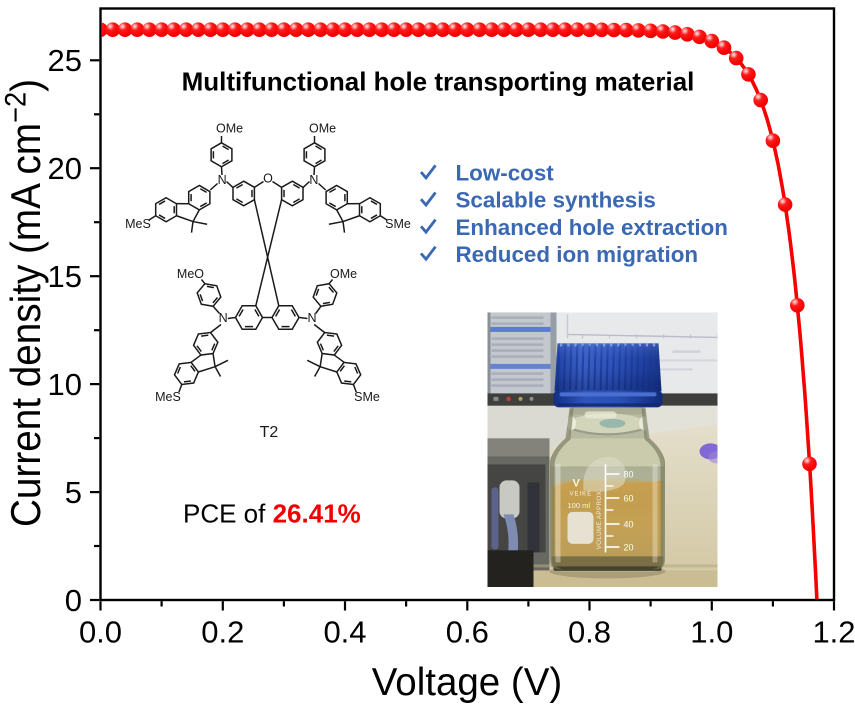 This screenshot has height=709, width=855. What do you see at coordinates (579, 505) in the screenshot?
I see `svg-text: 100 ml` at bounding box center [579, 505].